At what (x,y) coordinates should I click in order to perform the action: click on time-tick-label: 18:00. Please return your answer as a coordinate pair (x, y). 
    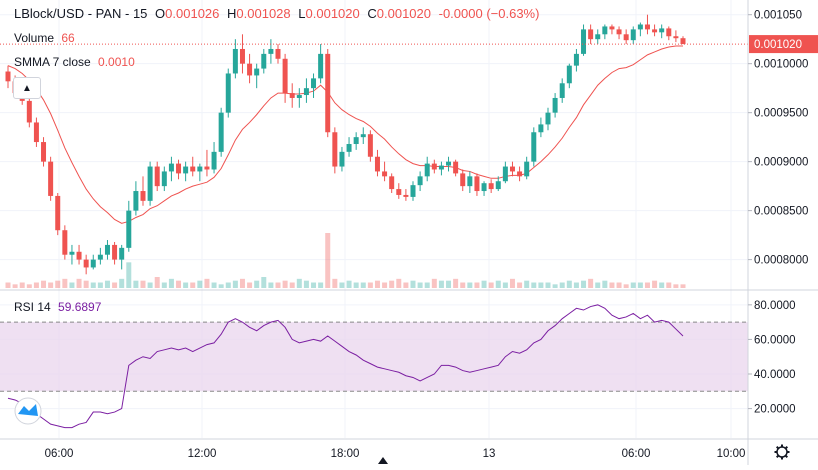
    Looking at the image, I should click on (345, 454).